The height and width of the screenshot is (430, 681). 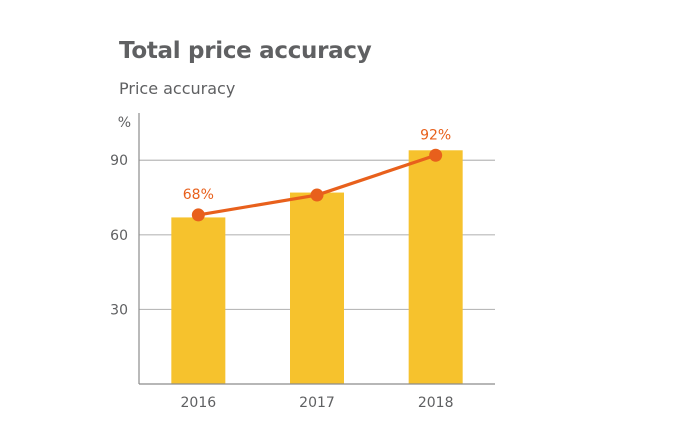 I want to click on data-label: 92%, so click(x=435, y=135).